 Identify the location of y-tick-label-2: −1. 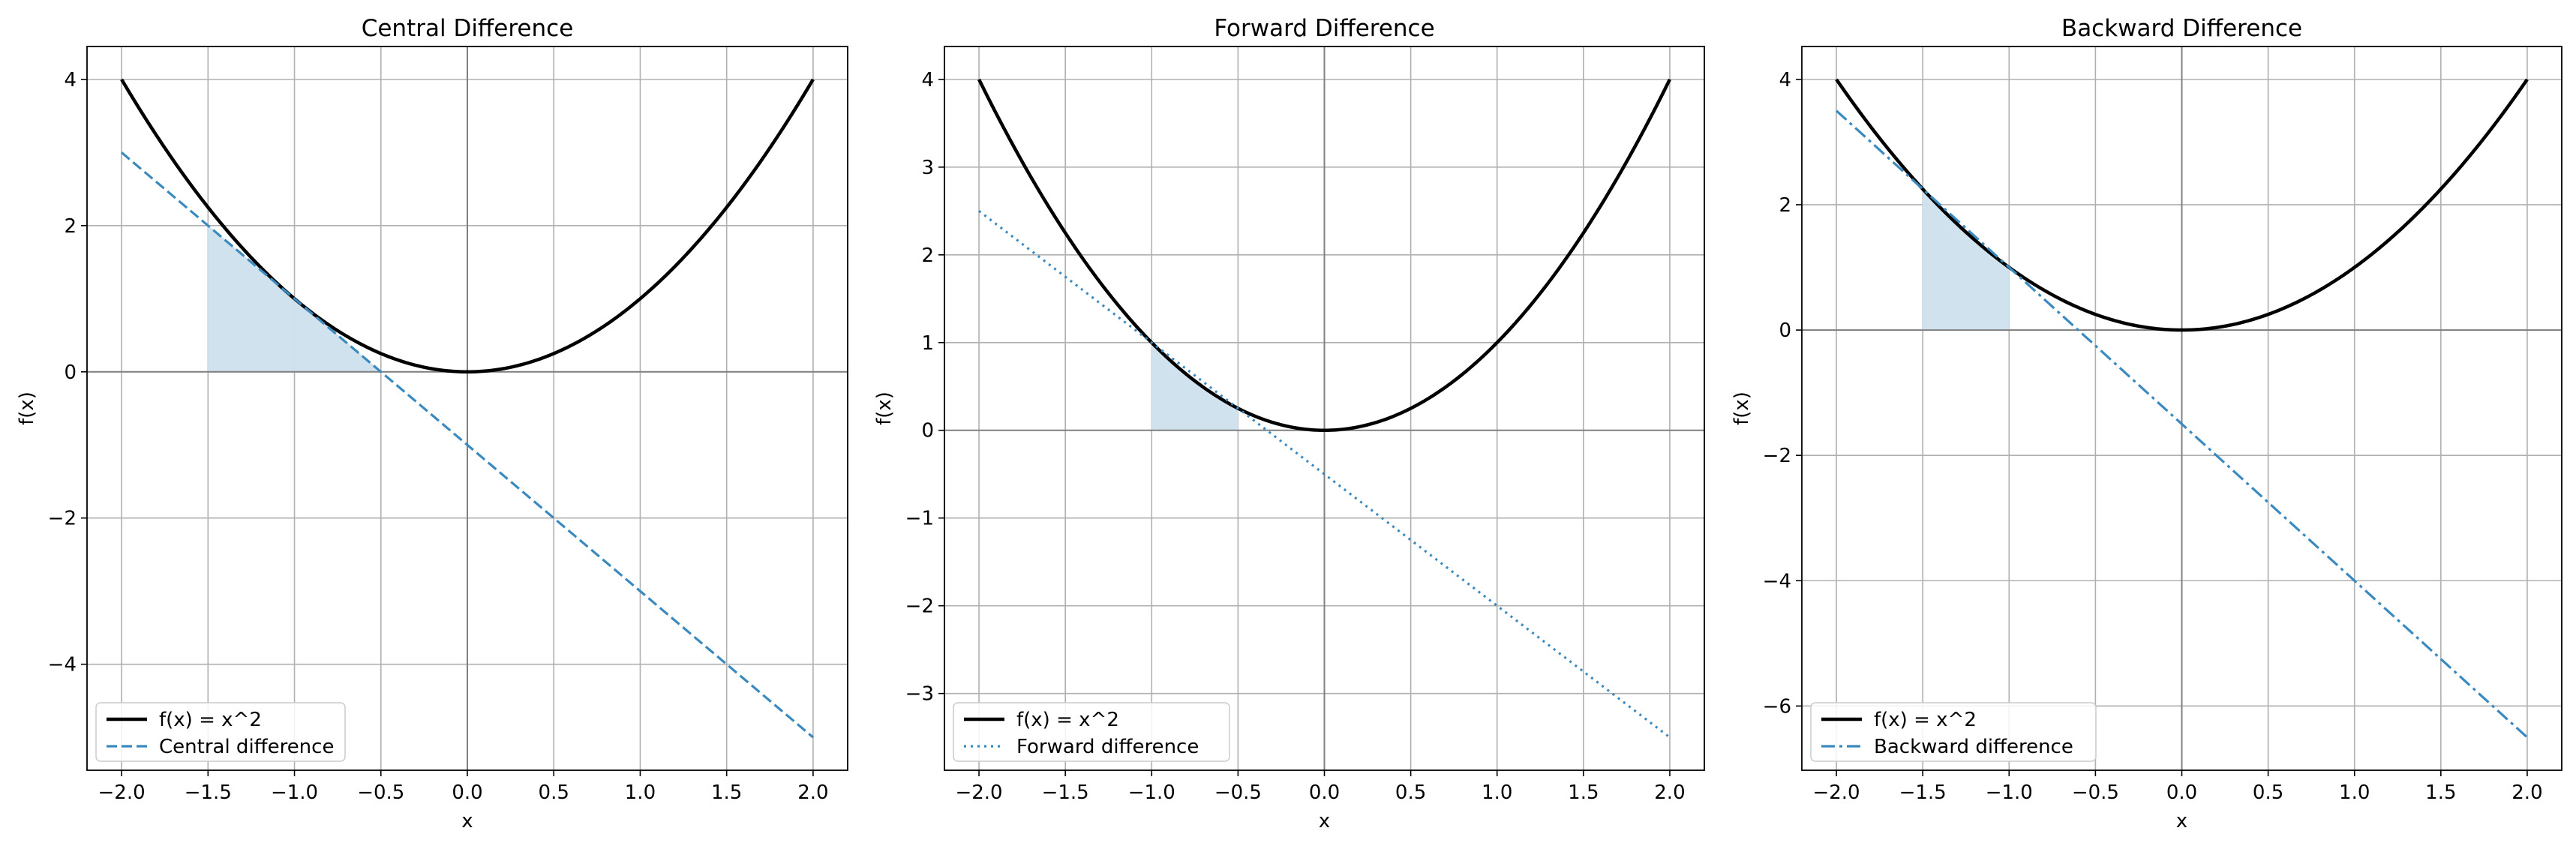
(919, 519).